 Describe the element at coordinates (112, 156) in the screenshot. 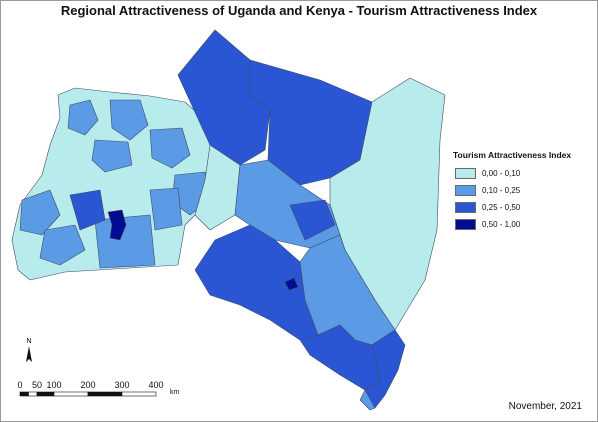

I see `uganda-region-central-north` at that location.